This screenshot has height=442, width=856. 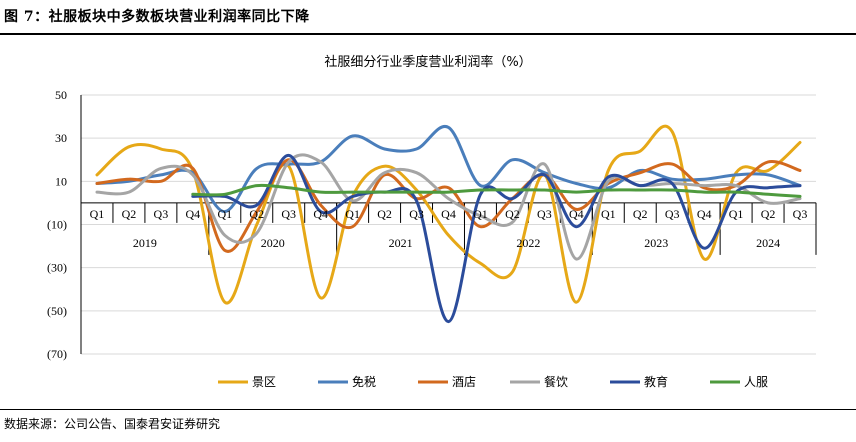 What do you see at coordinates (556, 381) in the screenshot?
I see `legend-label: 餐饮` at bounding box center [556, 381].